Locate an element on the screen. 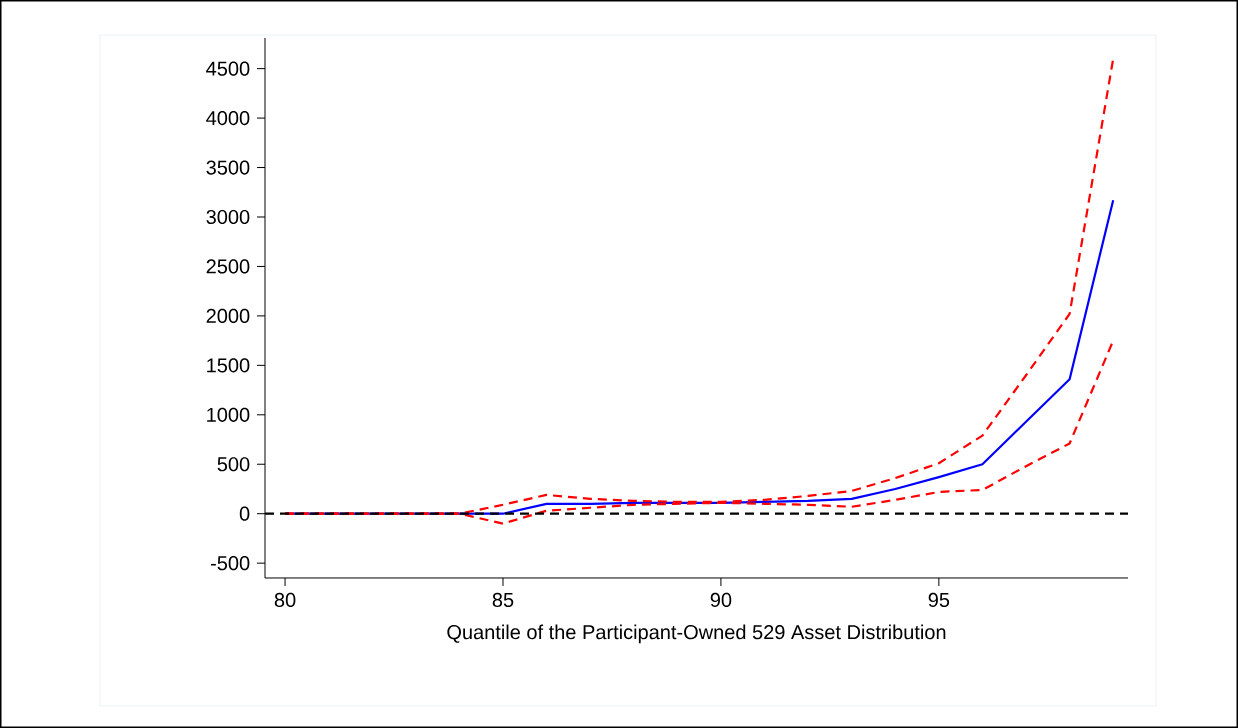 The height and width of the screenshot is (728, 1238). y-tick-label: 2000 is located at coordinates (228, 315).